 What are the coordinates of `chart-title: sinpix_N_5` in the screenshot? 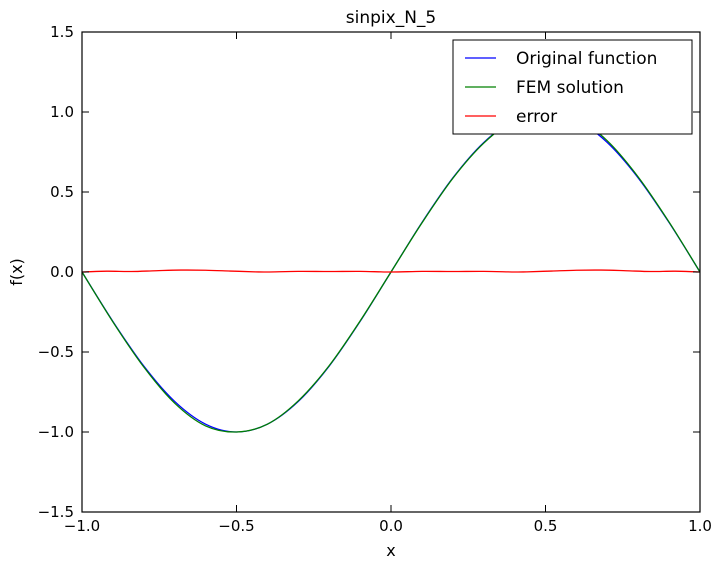 It's located at (391, 18).